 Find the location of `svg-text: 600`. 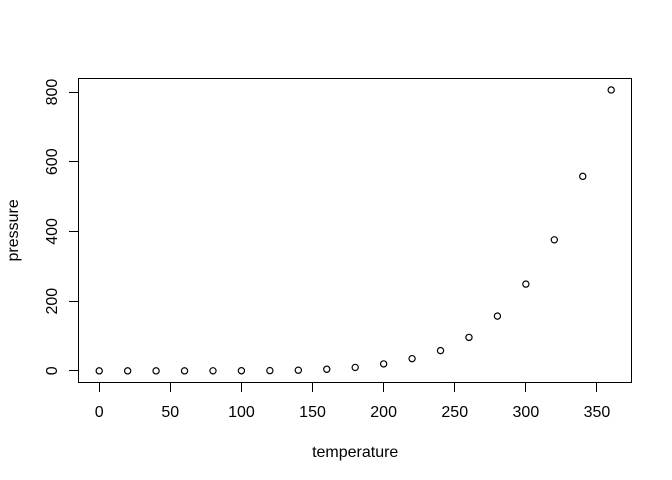

svg-text: 600 is located at coordinates (52, 161).